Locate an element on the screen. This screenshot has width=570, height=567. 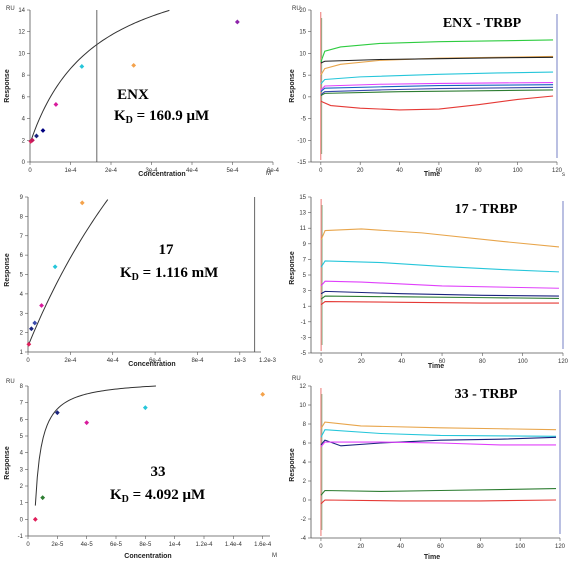
y-tick-label: 20 is located at coordinates (302, 11).